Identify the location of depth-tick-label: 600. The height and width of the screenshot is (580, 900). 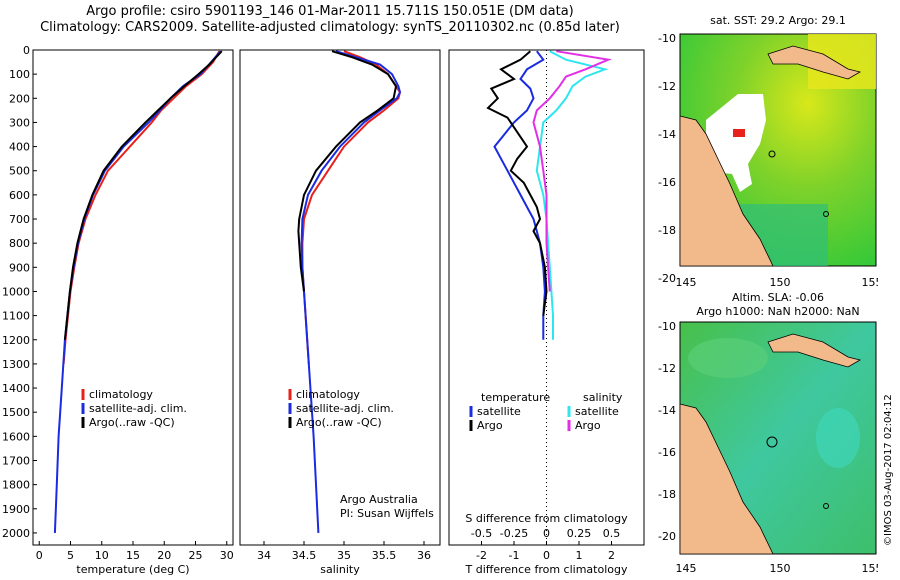
(19, 195).